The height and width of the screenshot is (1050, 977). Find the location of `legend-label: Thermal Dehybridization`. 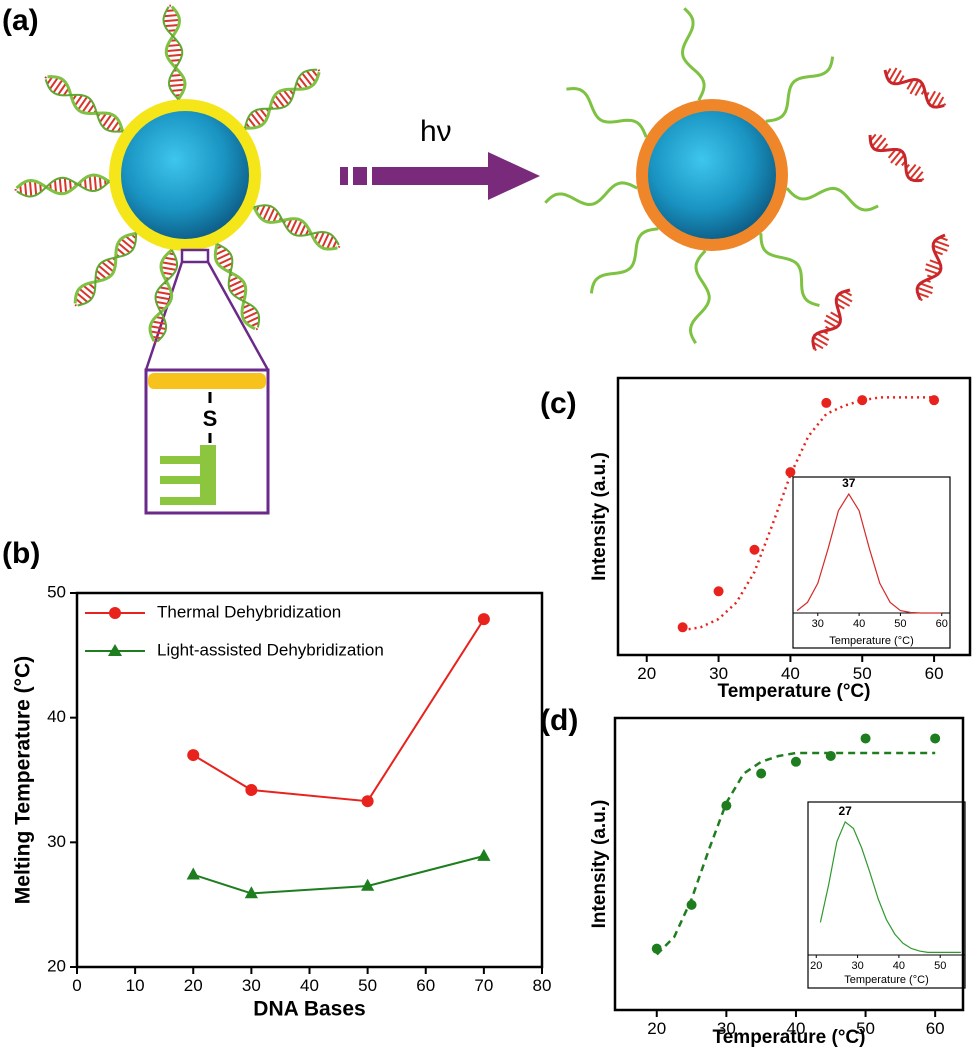

legend-label: Thermal Dehybridization is located at coordinates (249, 611).